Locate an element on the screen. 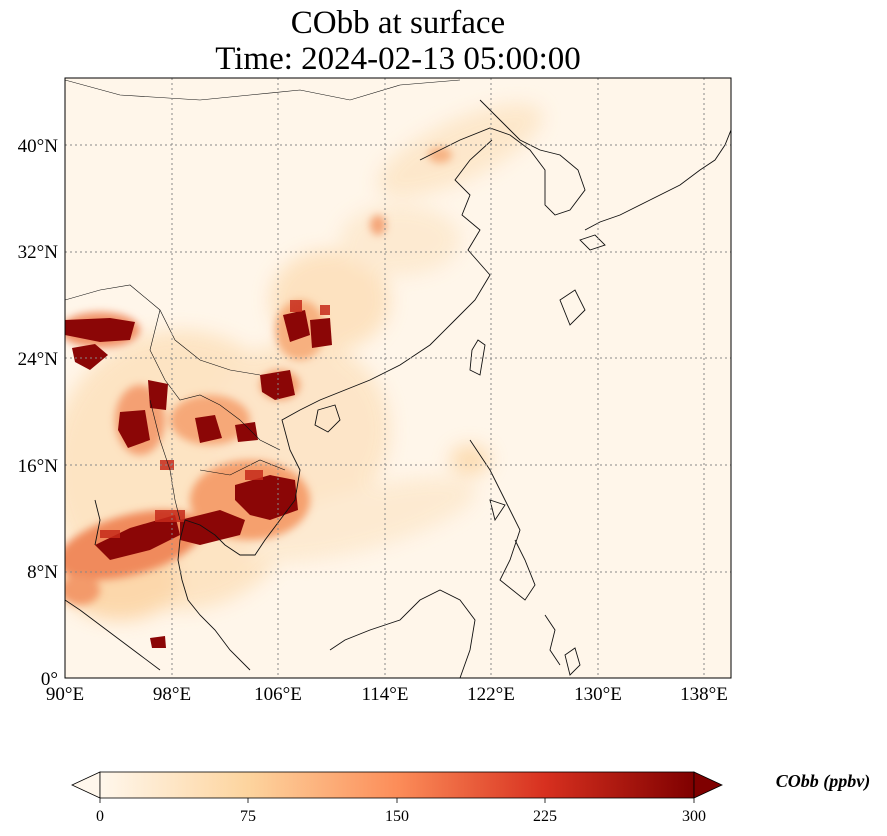 This screenshot has height=836, width=887. x-tick-label: 98°E is located at coordinates (172, 694).